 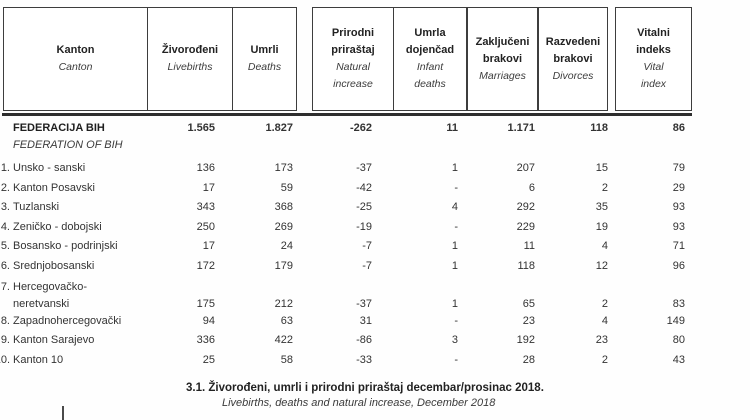 I want to click on header-cell-7: Vitalni indeks Vital index, so click(x=653, y=59).